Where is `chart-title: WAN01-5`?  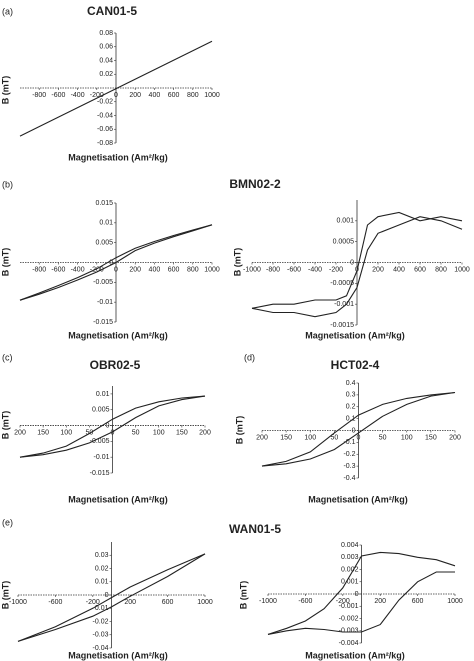
chart-title: WAN01-5 is located at coordinates (255, 529).